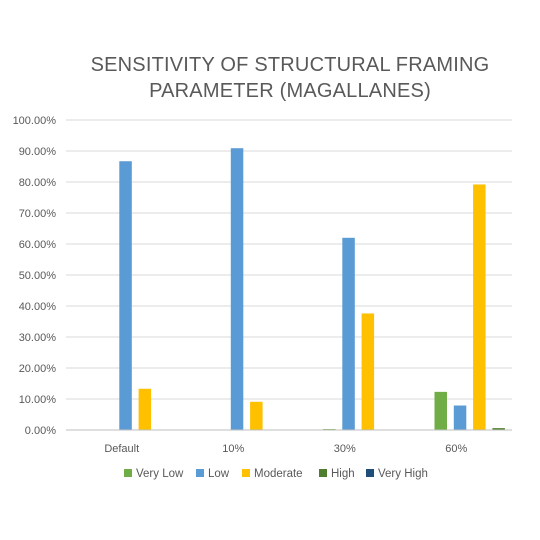  I want to click on bar-very-low, so click(440, 410).